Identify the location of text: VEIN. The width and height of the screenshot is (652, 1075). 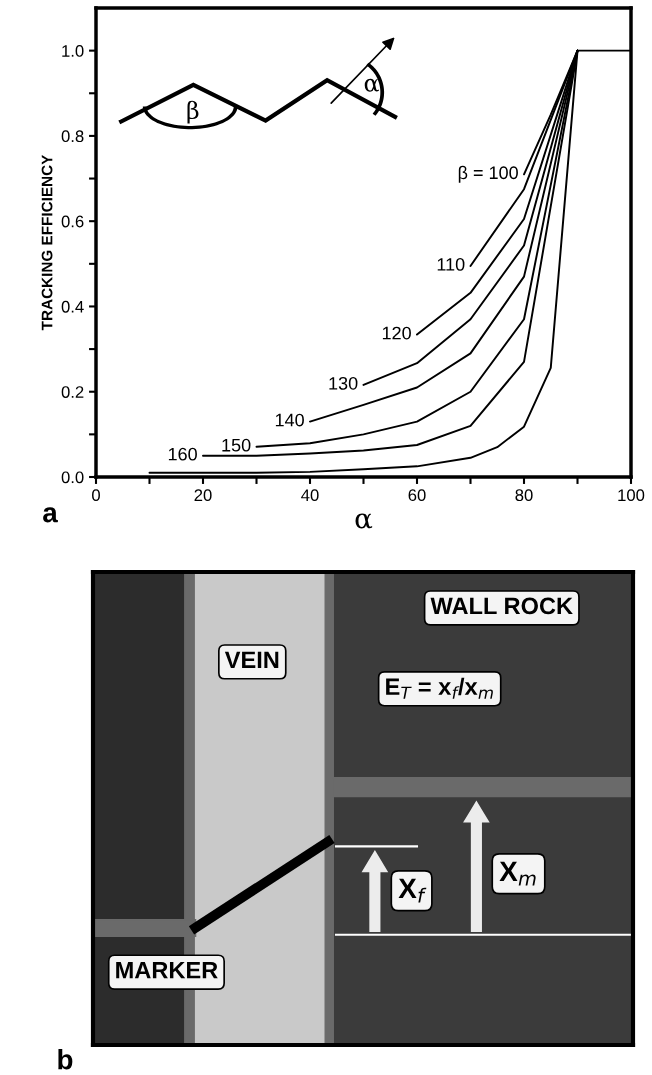
(251, 659).